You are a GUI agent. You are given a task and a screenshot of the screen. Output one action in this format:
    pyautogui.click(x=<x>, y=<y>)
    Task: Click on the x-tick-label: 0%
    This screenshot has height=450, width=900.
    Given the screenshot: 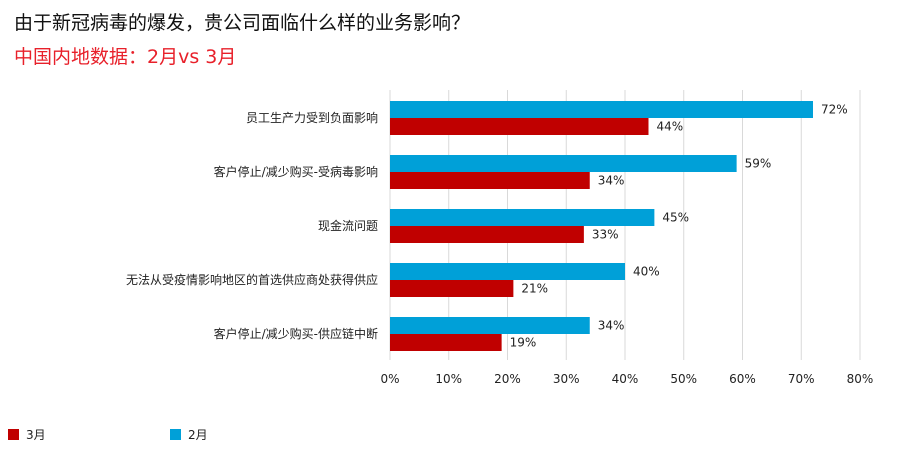 What is the action you would take?
    pyautogui.click(x=389, y=379)
    